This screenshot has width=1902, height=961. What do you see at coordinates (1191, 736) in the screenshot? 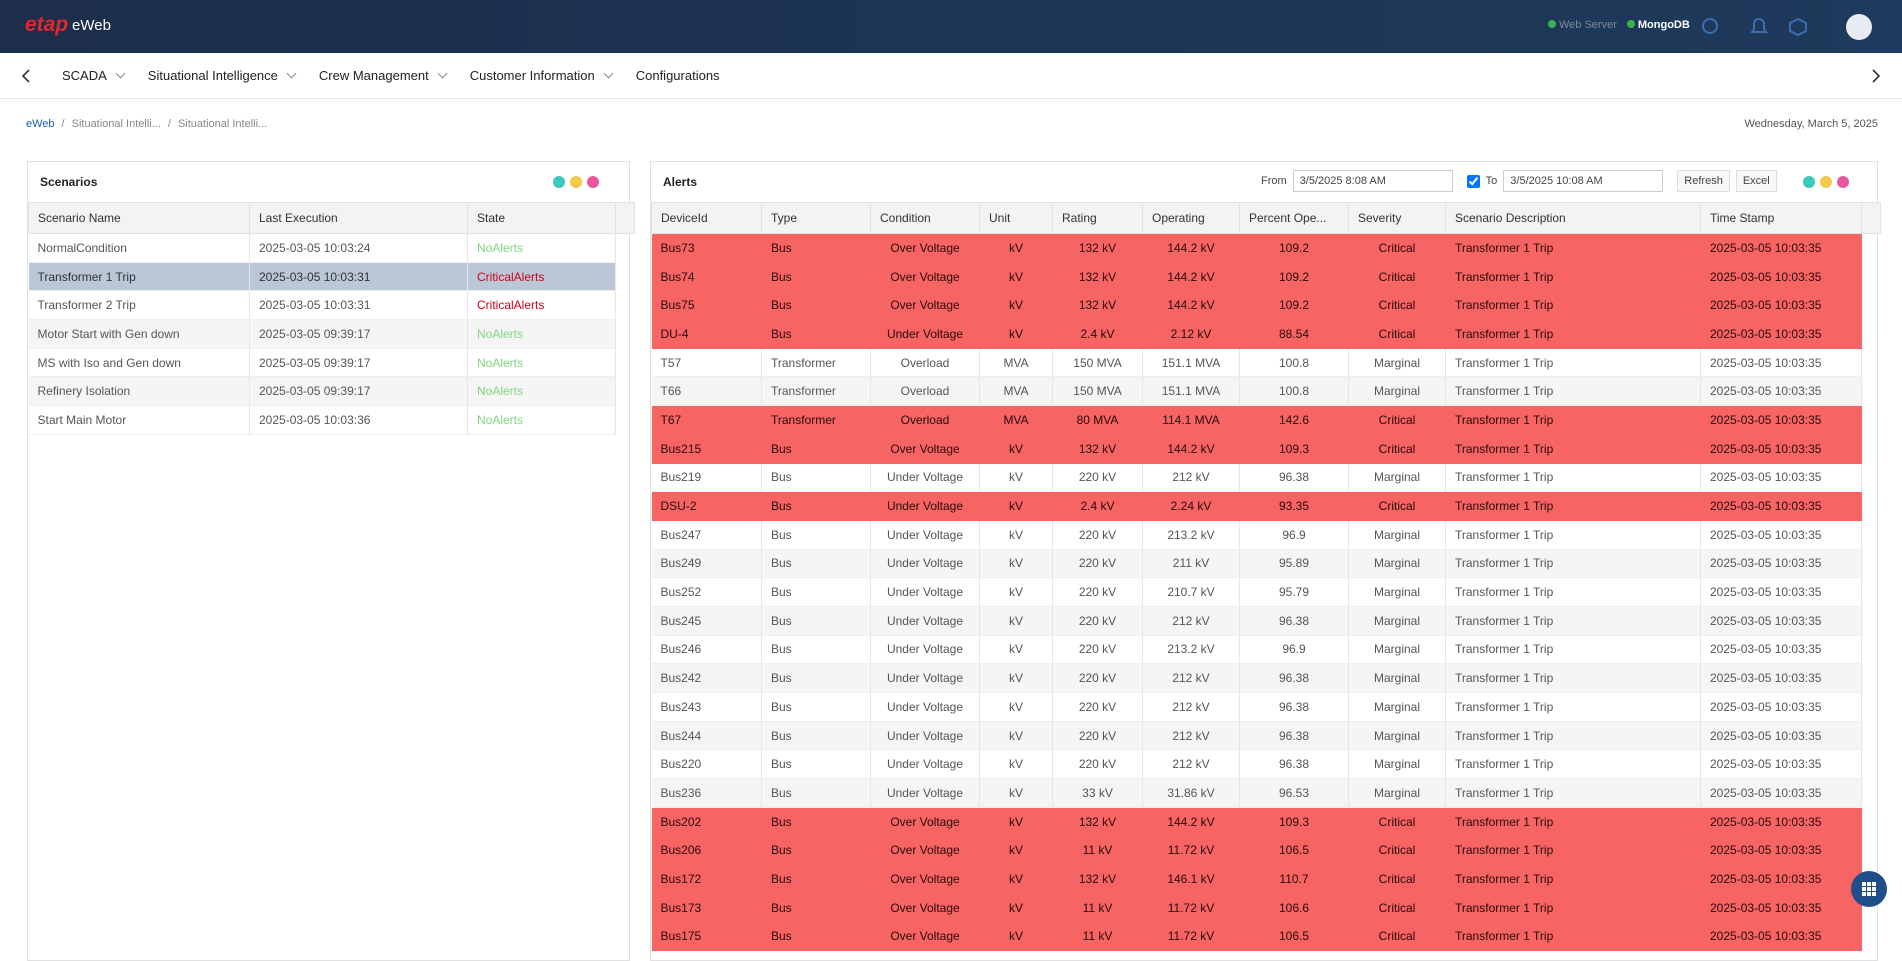
I see `cell: 212 kV` at bounding box center [1191, 736].